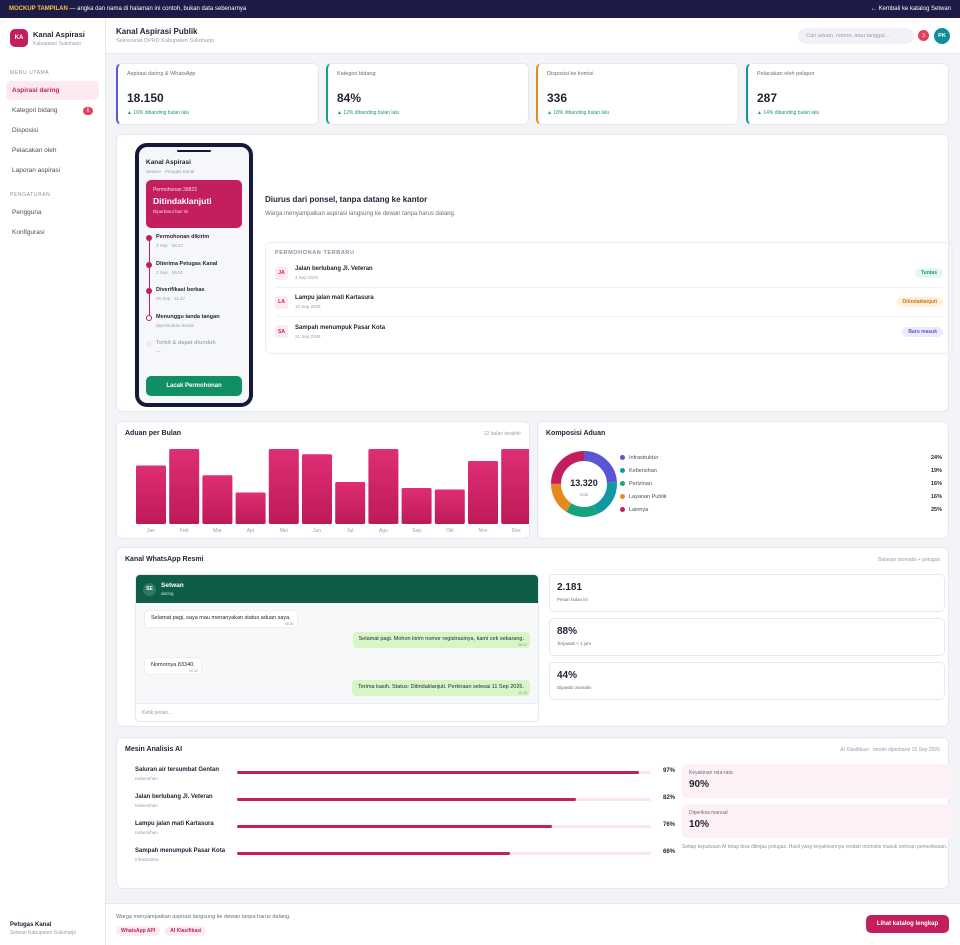 This screenshot has width=960, height=945. What do you see at coordinates (516, 531) in the screenshot?
I see `tick-label: Des` at bounding box center [516, 531].